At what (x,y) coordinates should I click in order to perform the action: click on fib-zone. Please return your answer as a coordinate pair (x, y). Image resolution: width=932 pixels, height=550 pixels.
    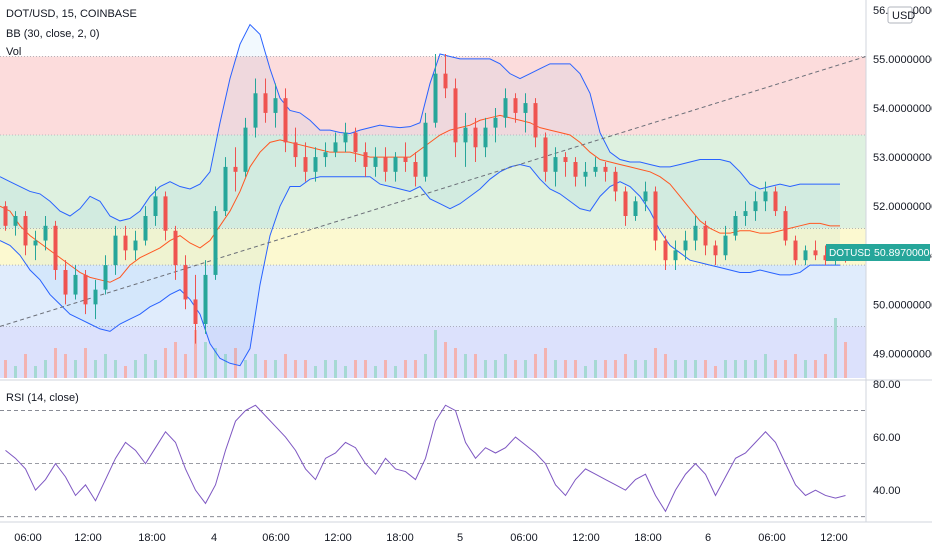
    Looking at the image, I should click on (433, 95).